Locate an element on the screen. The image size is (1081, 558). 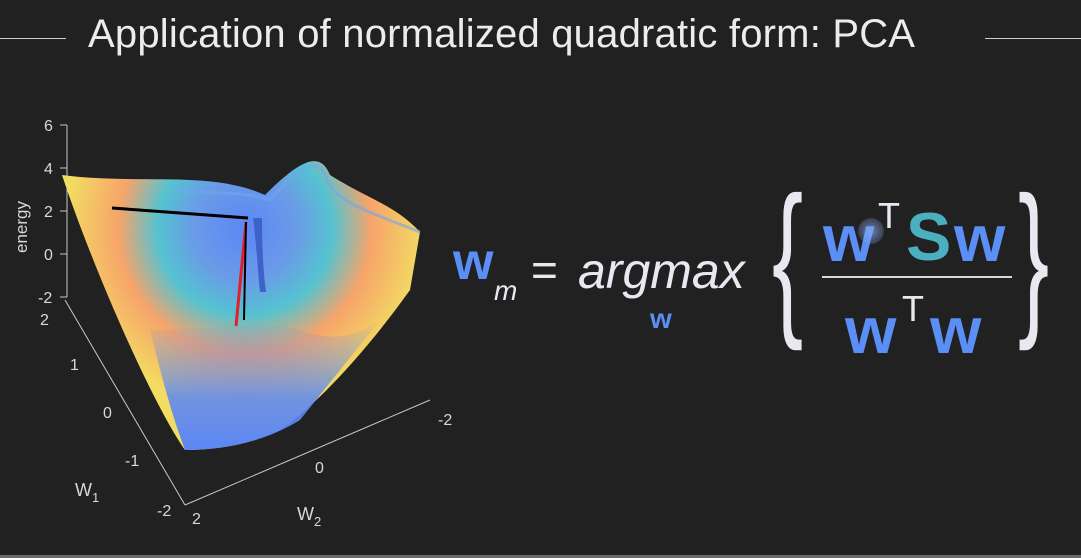
surface-well is located at coordinates (259, 255).